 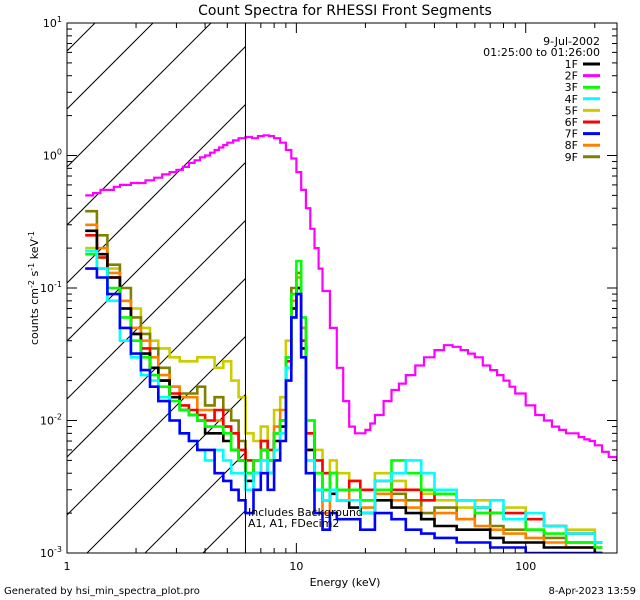 What do you see at coordinates (345, 582) in the screenshot?
I see `x-axis-label: Energy (keV)` at bounding box center [345, 582].